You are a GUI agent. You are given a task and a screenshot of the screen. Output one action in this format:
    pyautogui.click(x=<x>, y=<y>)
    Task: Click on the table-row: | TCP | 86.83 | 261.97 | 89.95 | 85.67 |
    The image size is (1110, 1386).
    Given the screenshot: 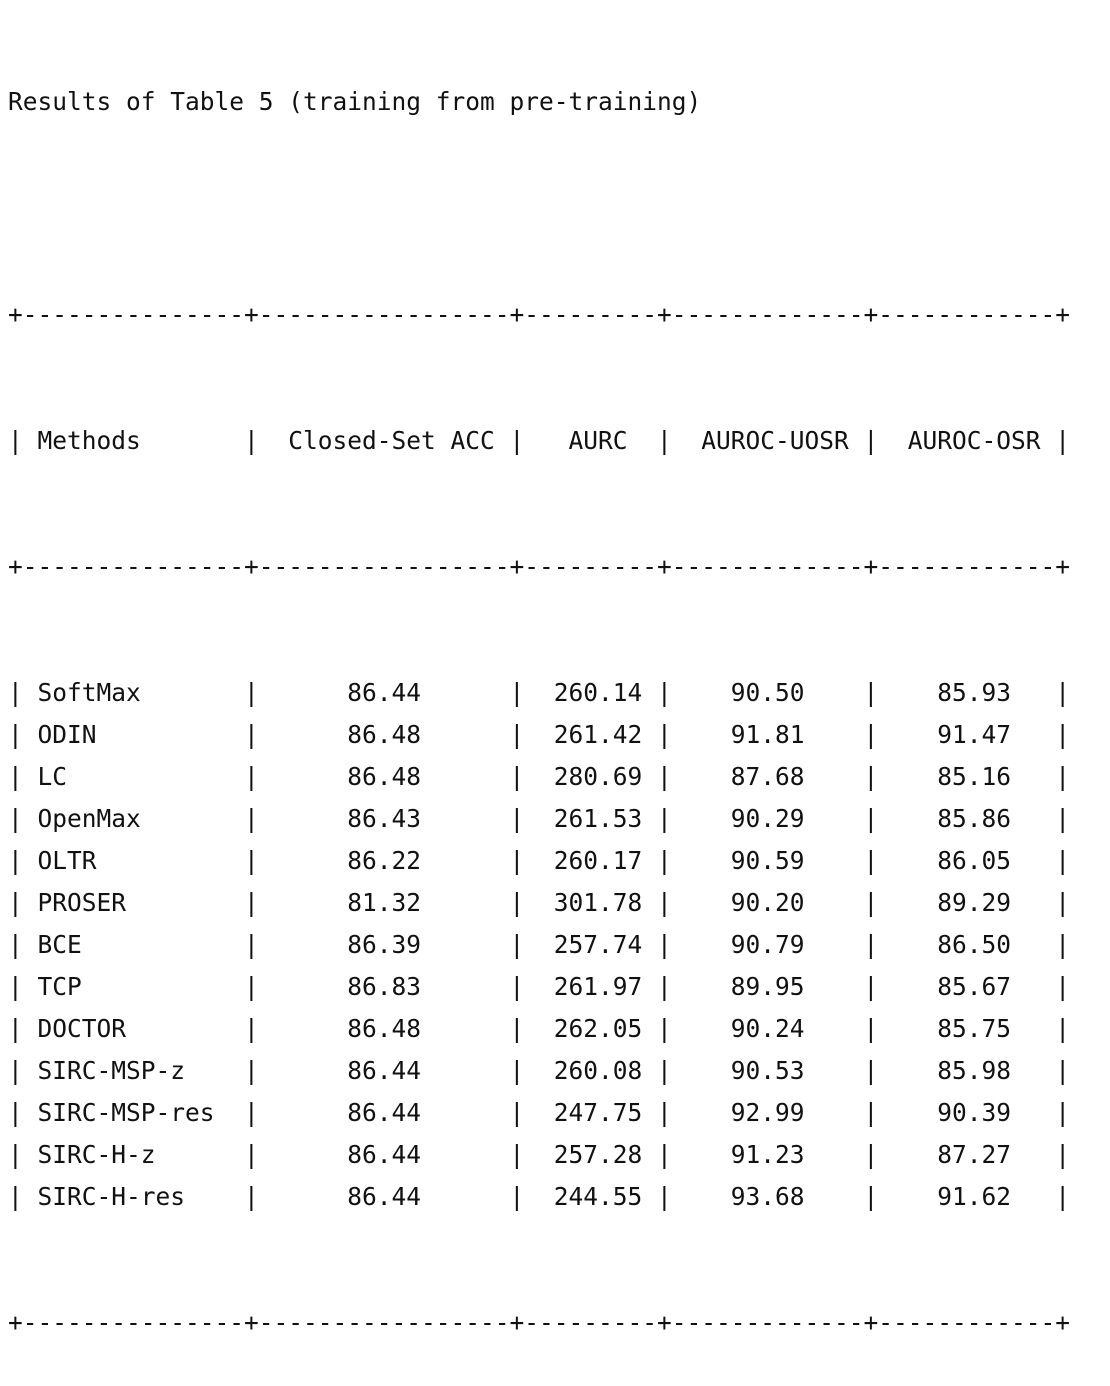 What is the action you would take?
    pyautogui.click(x=539, y=986)
    